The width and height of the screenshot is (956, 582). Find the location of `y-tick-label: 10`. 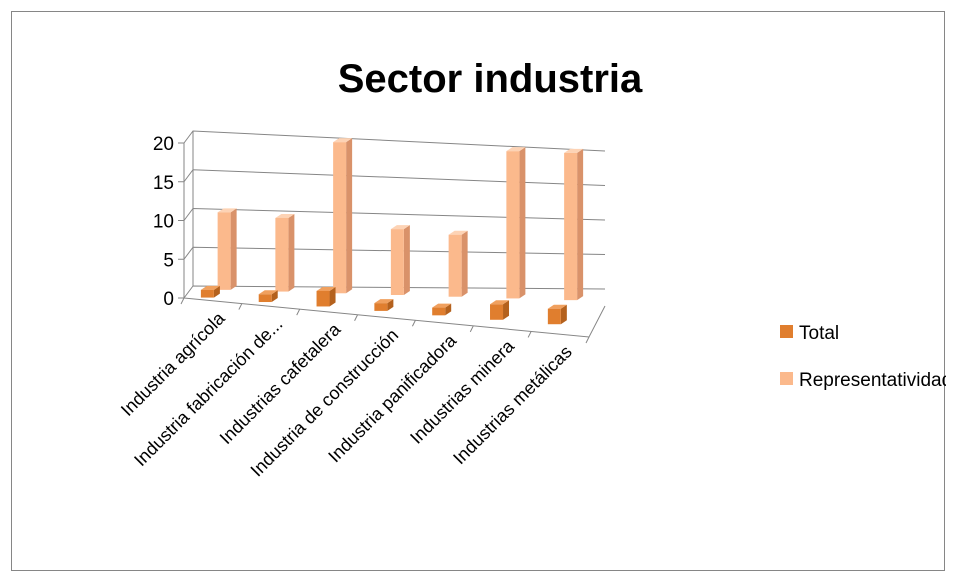

y-tick-label: 10 is located at coordinates (163, 222).